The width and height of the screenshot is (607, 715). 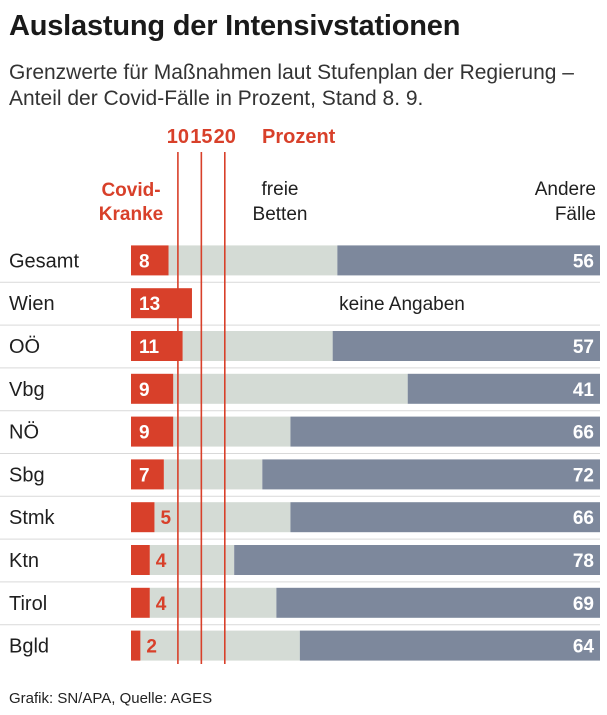 I want to click on value-other-Bgld: 64, so click(x=584, y=647).